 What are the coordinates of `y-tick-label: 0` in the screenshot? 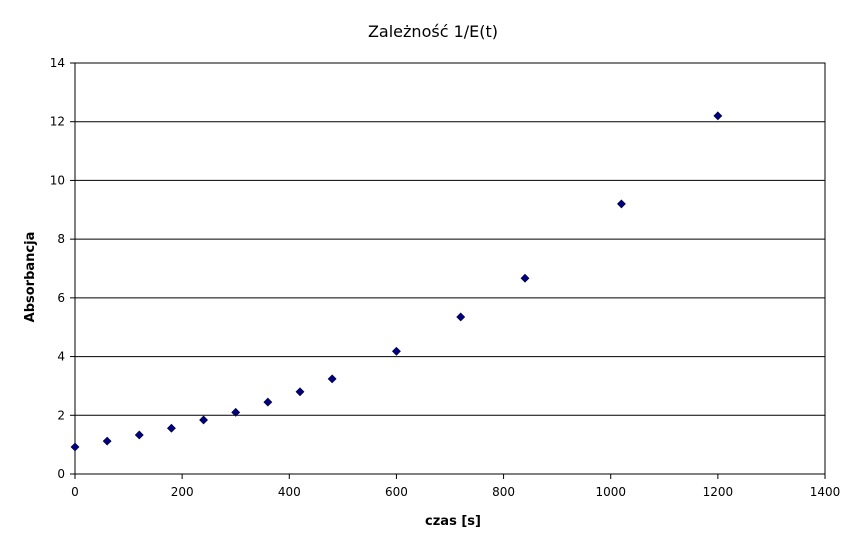 It's located at (61, 474).